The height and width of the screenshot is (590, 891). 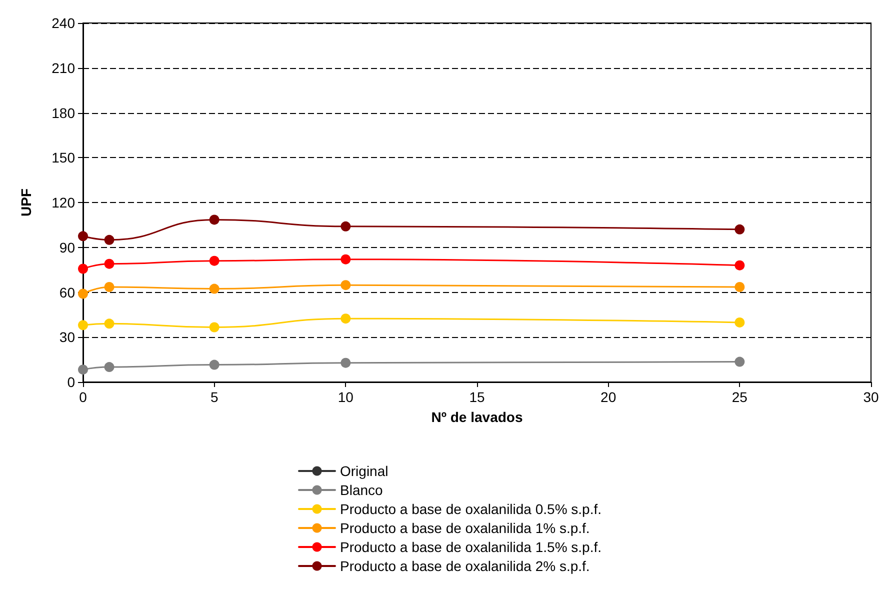 I want to click on x-tick-label: 30, so click(x=871, y=397).